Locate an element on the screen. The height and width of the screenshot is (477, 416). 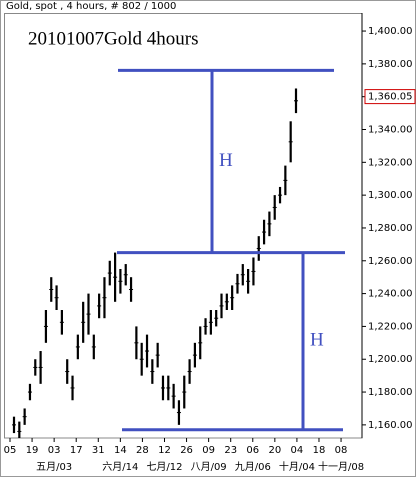
y-tick-label: 1,380.00 is located at coordinates (390, 64).